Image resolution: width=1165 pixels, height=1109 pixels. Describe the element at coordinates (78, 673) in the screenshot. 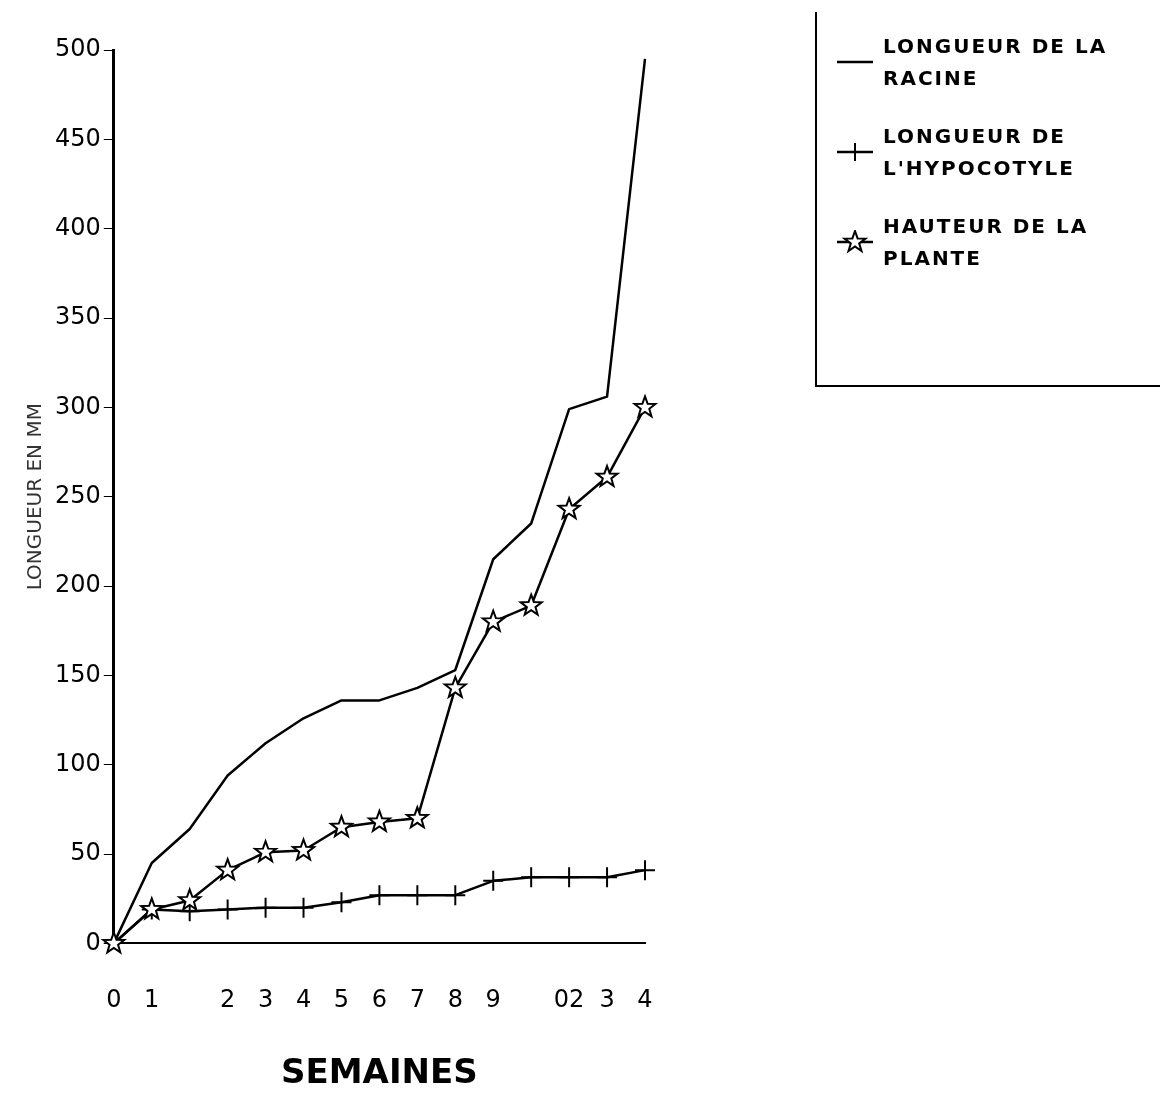

I see `y-tick-label: 150` at that location.